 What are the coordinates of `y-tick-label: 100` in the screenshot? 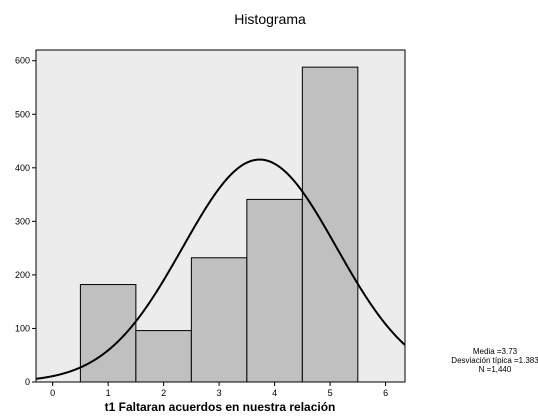 It's located at (22, 328).